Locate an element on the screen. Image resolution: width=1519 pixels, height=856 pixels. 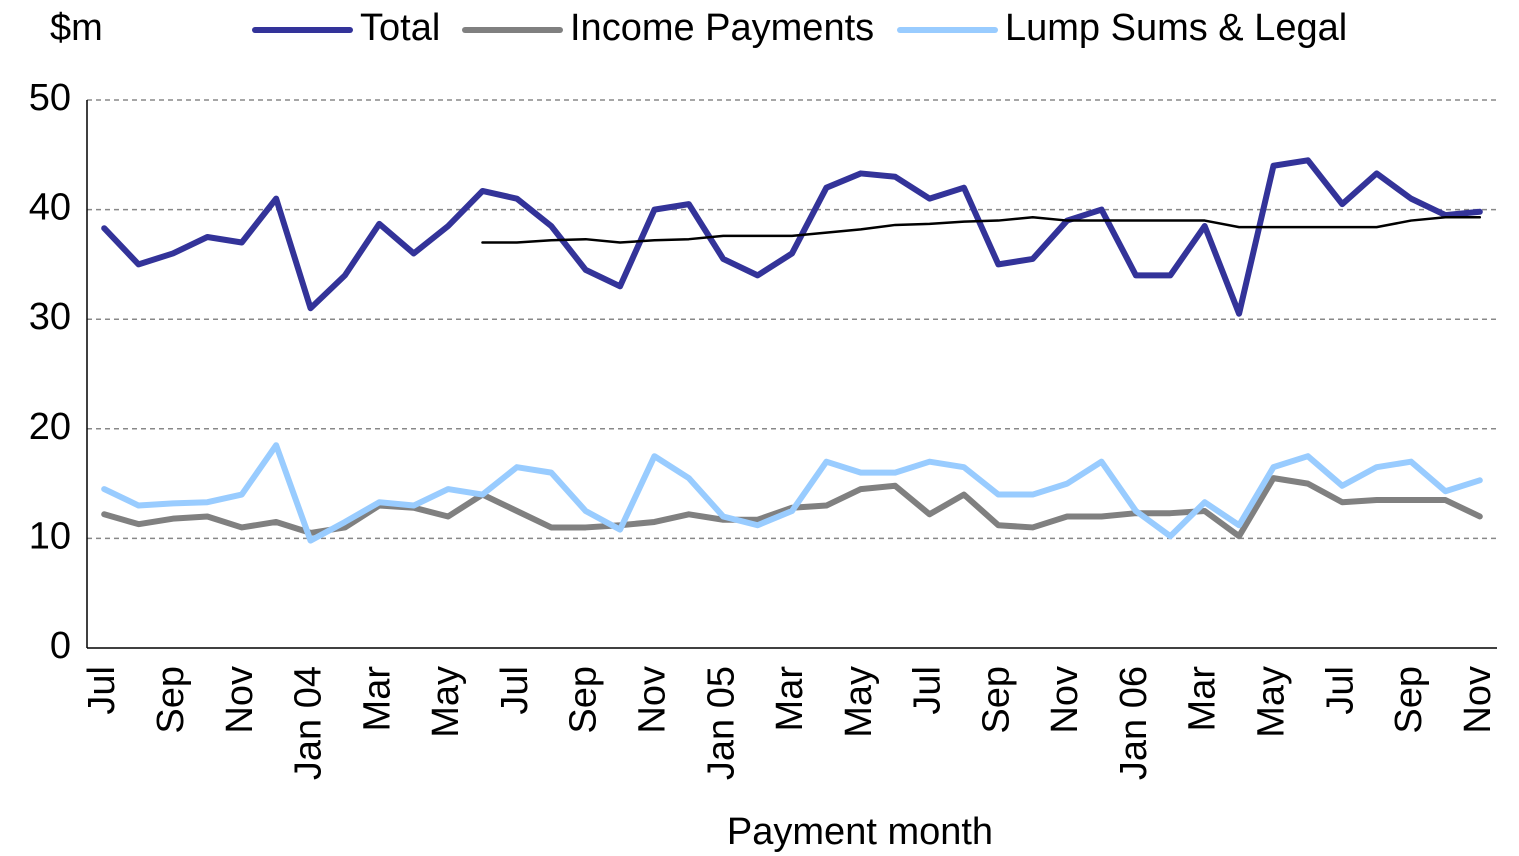
y-axis-label: $m is located at coordinates (76, 28).